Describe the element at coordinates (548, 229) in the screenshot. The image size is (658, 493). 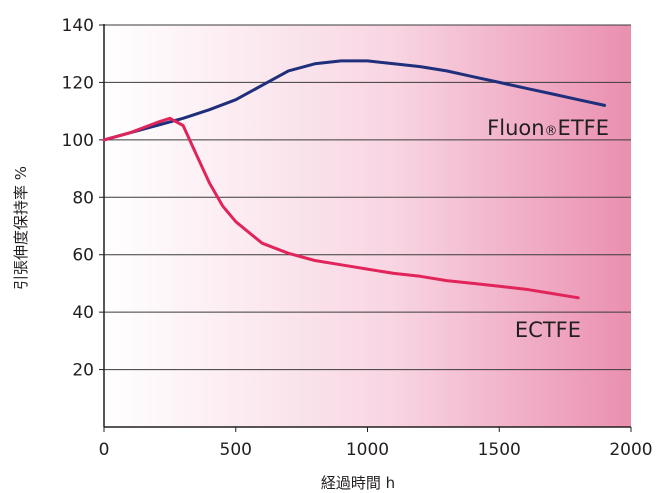
I see `series-labels: Fluon®ETFE ECTFE` at that location.